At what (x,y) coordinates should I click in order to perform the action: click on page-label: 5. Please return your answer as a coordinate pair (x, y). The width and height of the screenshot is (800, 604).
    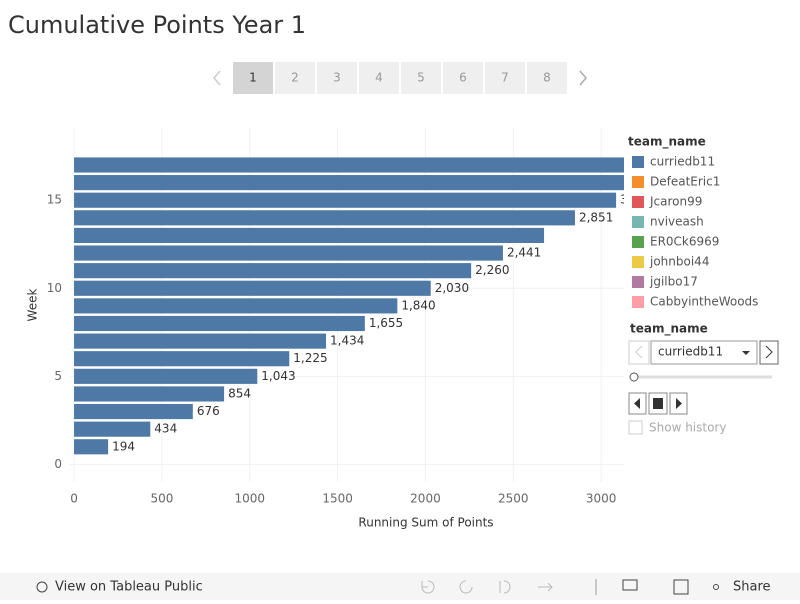
    Looking at the image, I should click on (421, 78).